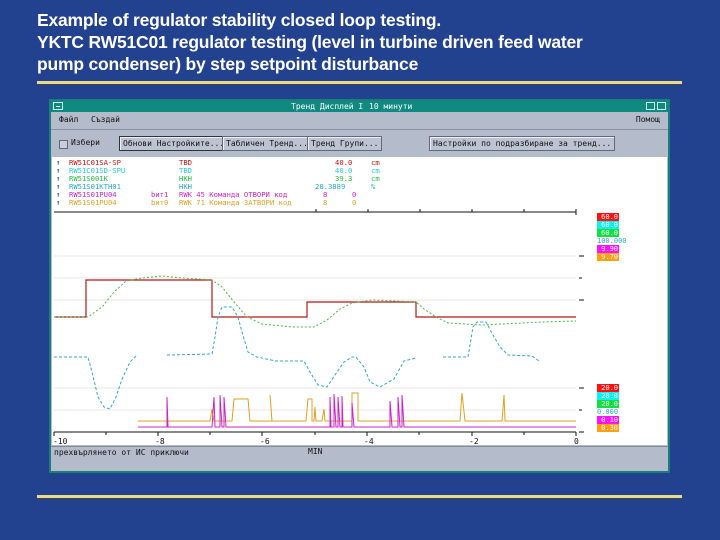 The width and height of the screenshot is (720, 540). What do you see at coordinates (608, 420) in the screenshot?
I see `scale-min-open-cmd: 0.10` at bounding box center [608, 420].